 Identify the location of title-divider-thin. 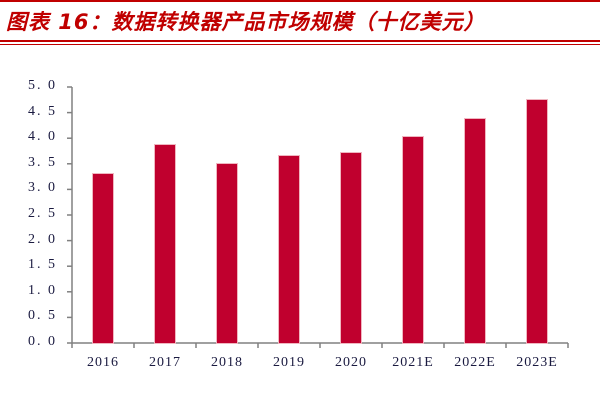
(300, 44).